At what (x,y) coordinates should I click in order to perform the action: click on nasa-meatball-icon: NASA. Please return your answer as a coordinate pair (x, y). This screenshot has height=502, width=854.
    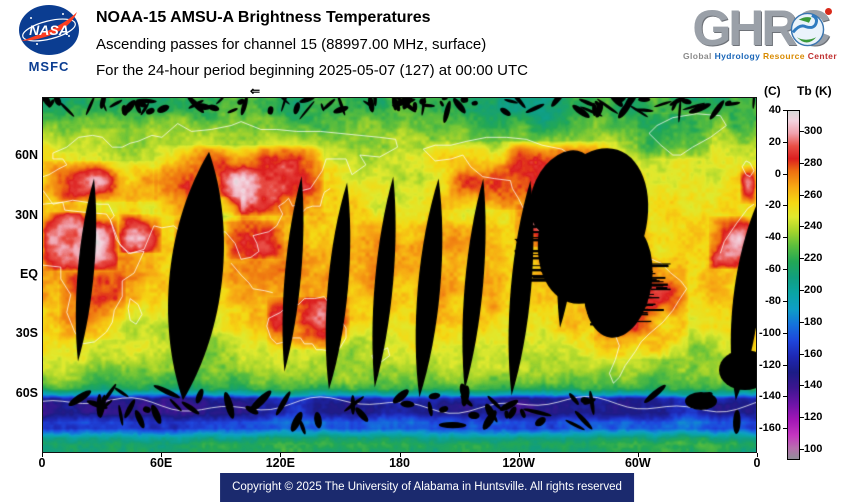
    Looking at the image, I should click on (49, 30).